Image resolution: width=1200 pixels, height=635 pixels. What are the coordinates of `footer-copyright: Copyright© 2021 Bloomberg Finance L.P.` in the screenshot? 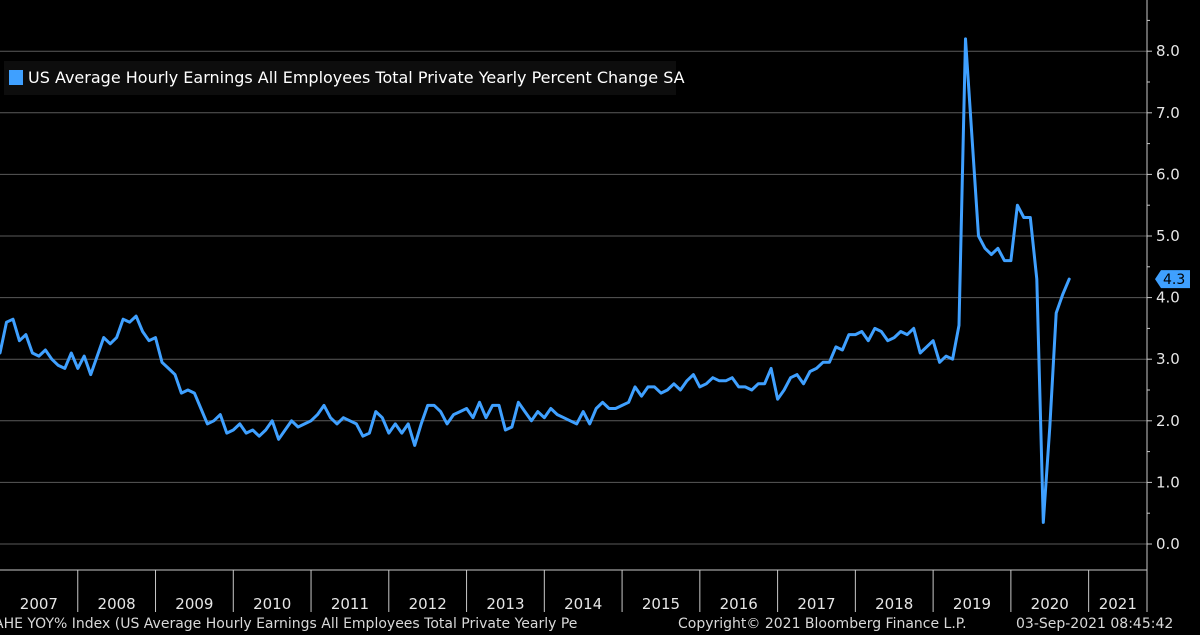 It's located at (822, 624).